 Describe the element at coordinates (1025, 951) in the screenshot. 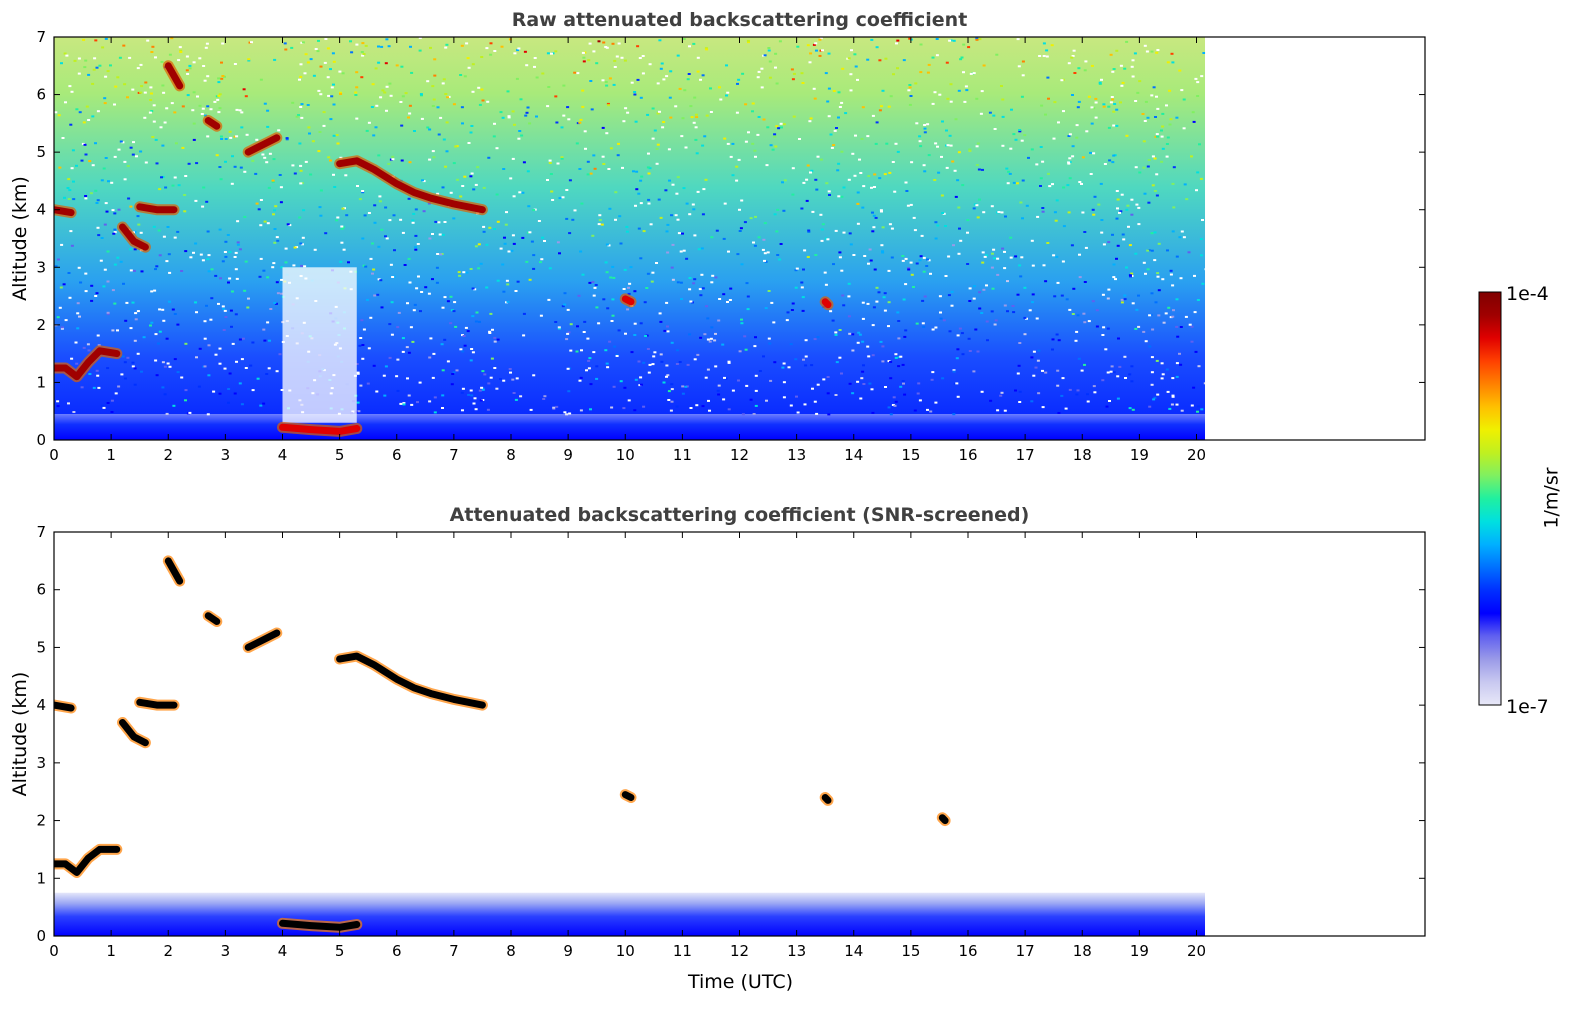

I see `x-tick-label: 17` at that location.